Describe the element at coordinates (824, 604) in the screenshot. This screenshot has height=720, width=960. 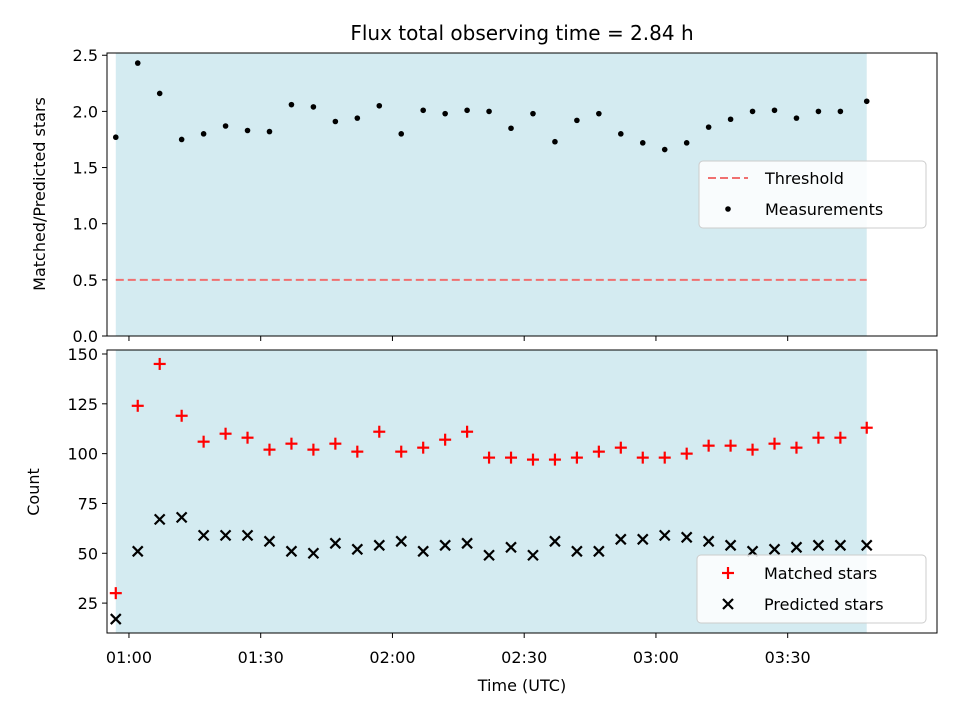
I see `legend-predicted-label: Predicted stars` at that location.